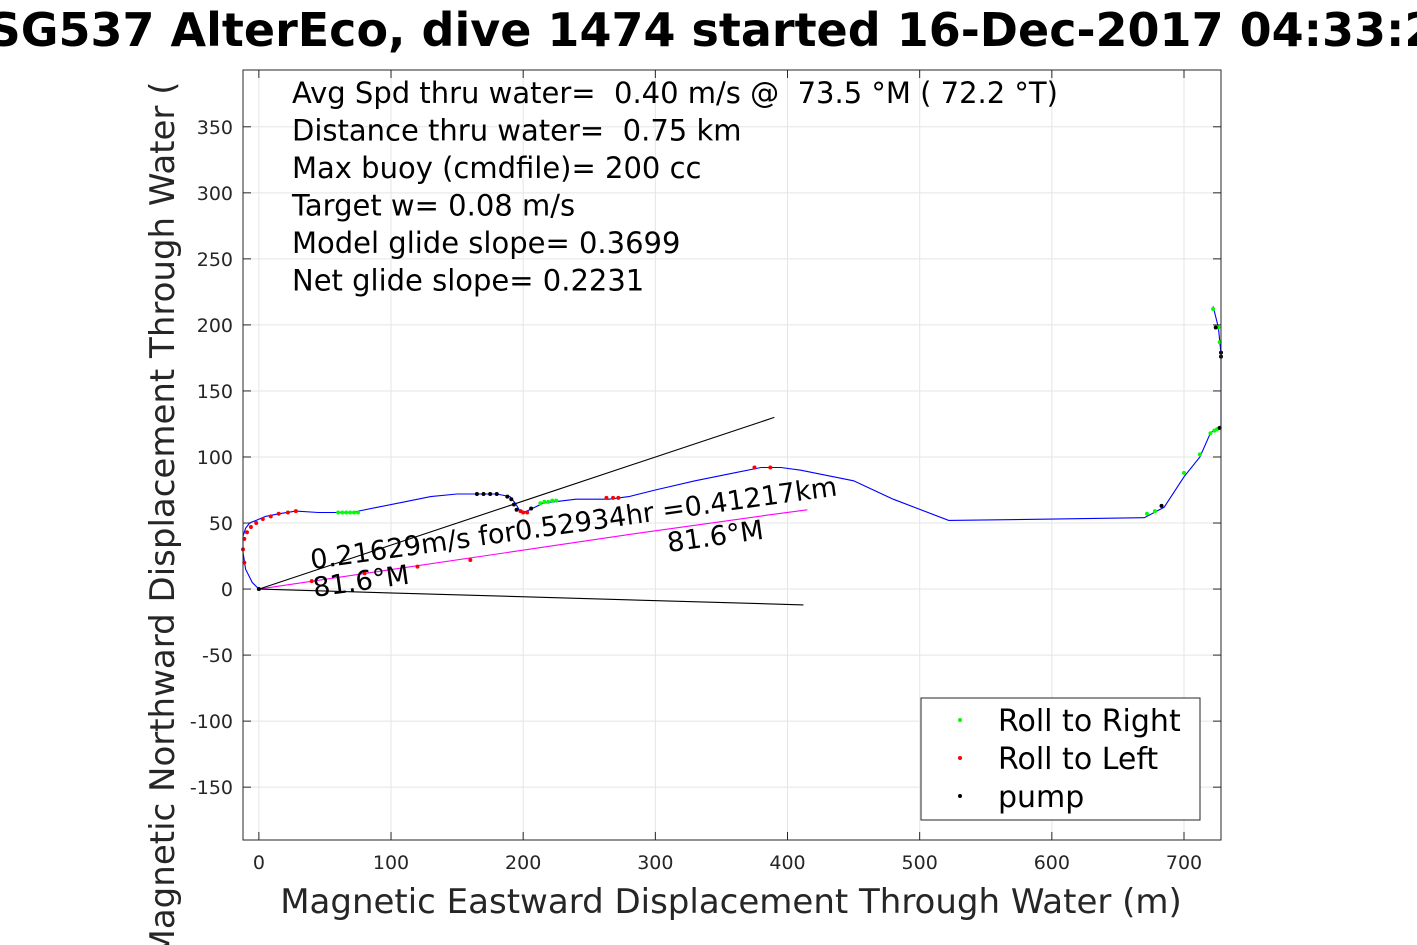 Image resolution: width=1417 pixels, height=945 pixels. I want to click on y-tick-label: 0, so click(227, 590).